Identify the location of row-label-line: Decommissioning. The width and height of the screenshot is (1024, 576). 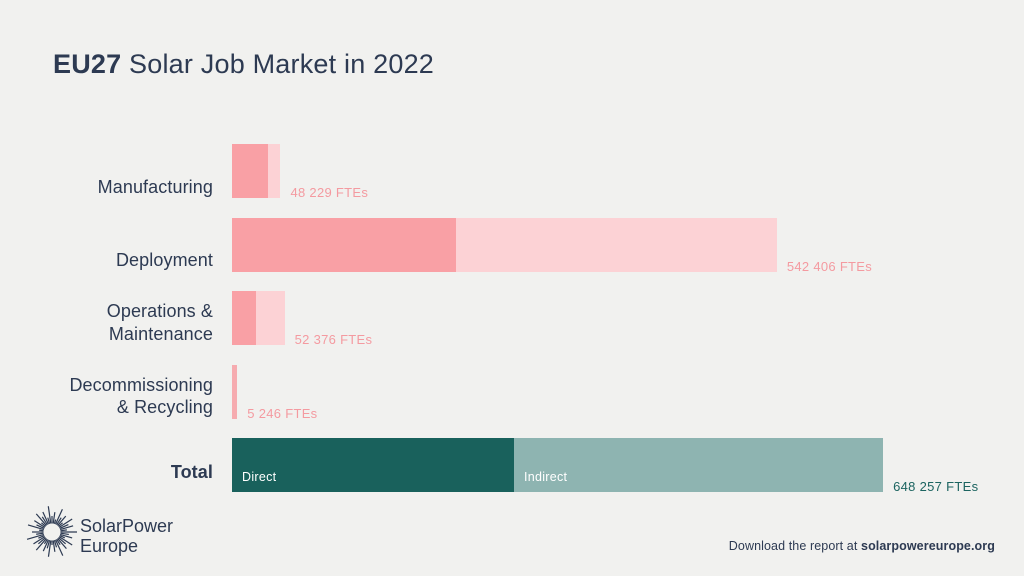
(141, 384).